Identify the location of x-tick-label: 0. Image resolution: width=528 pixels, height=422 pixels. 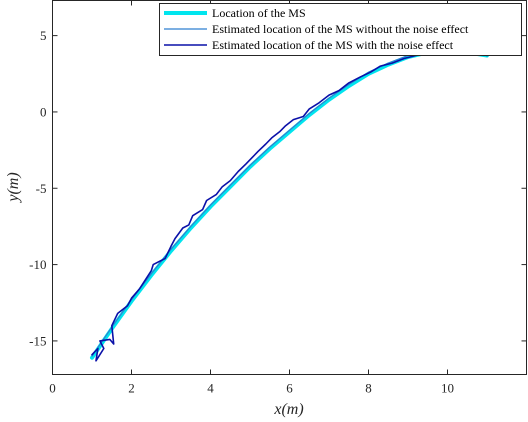
(52, 388).